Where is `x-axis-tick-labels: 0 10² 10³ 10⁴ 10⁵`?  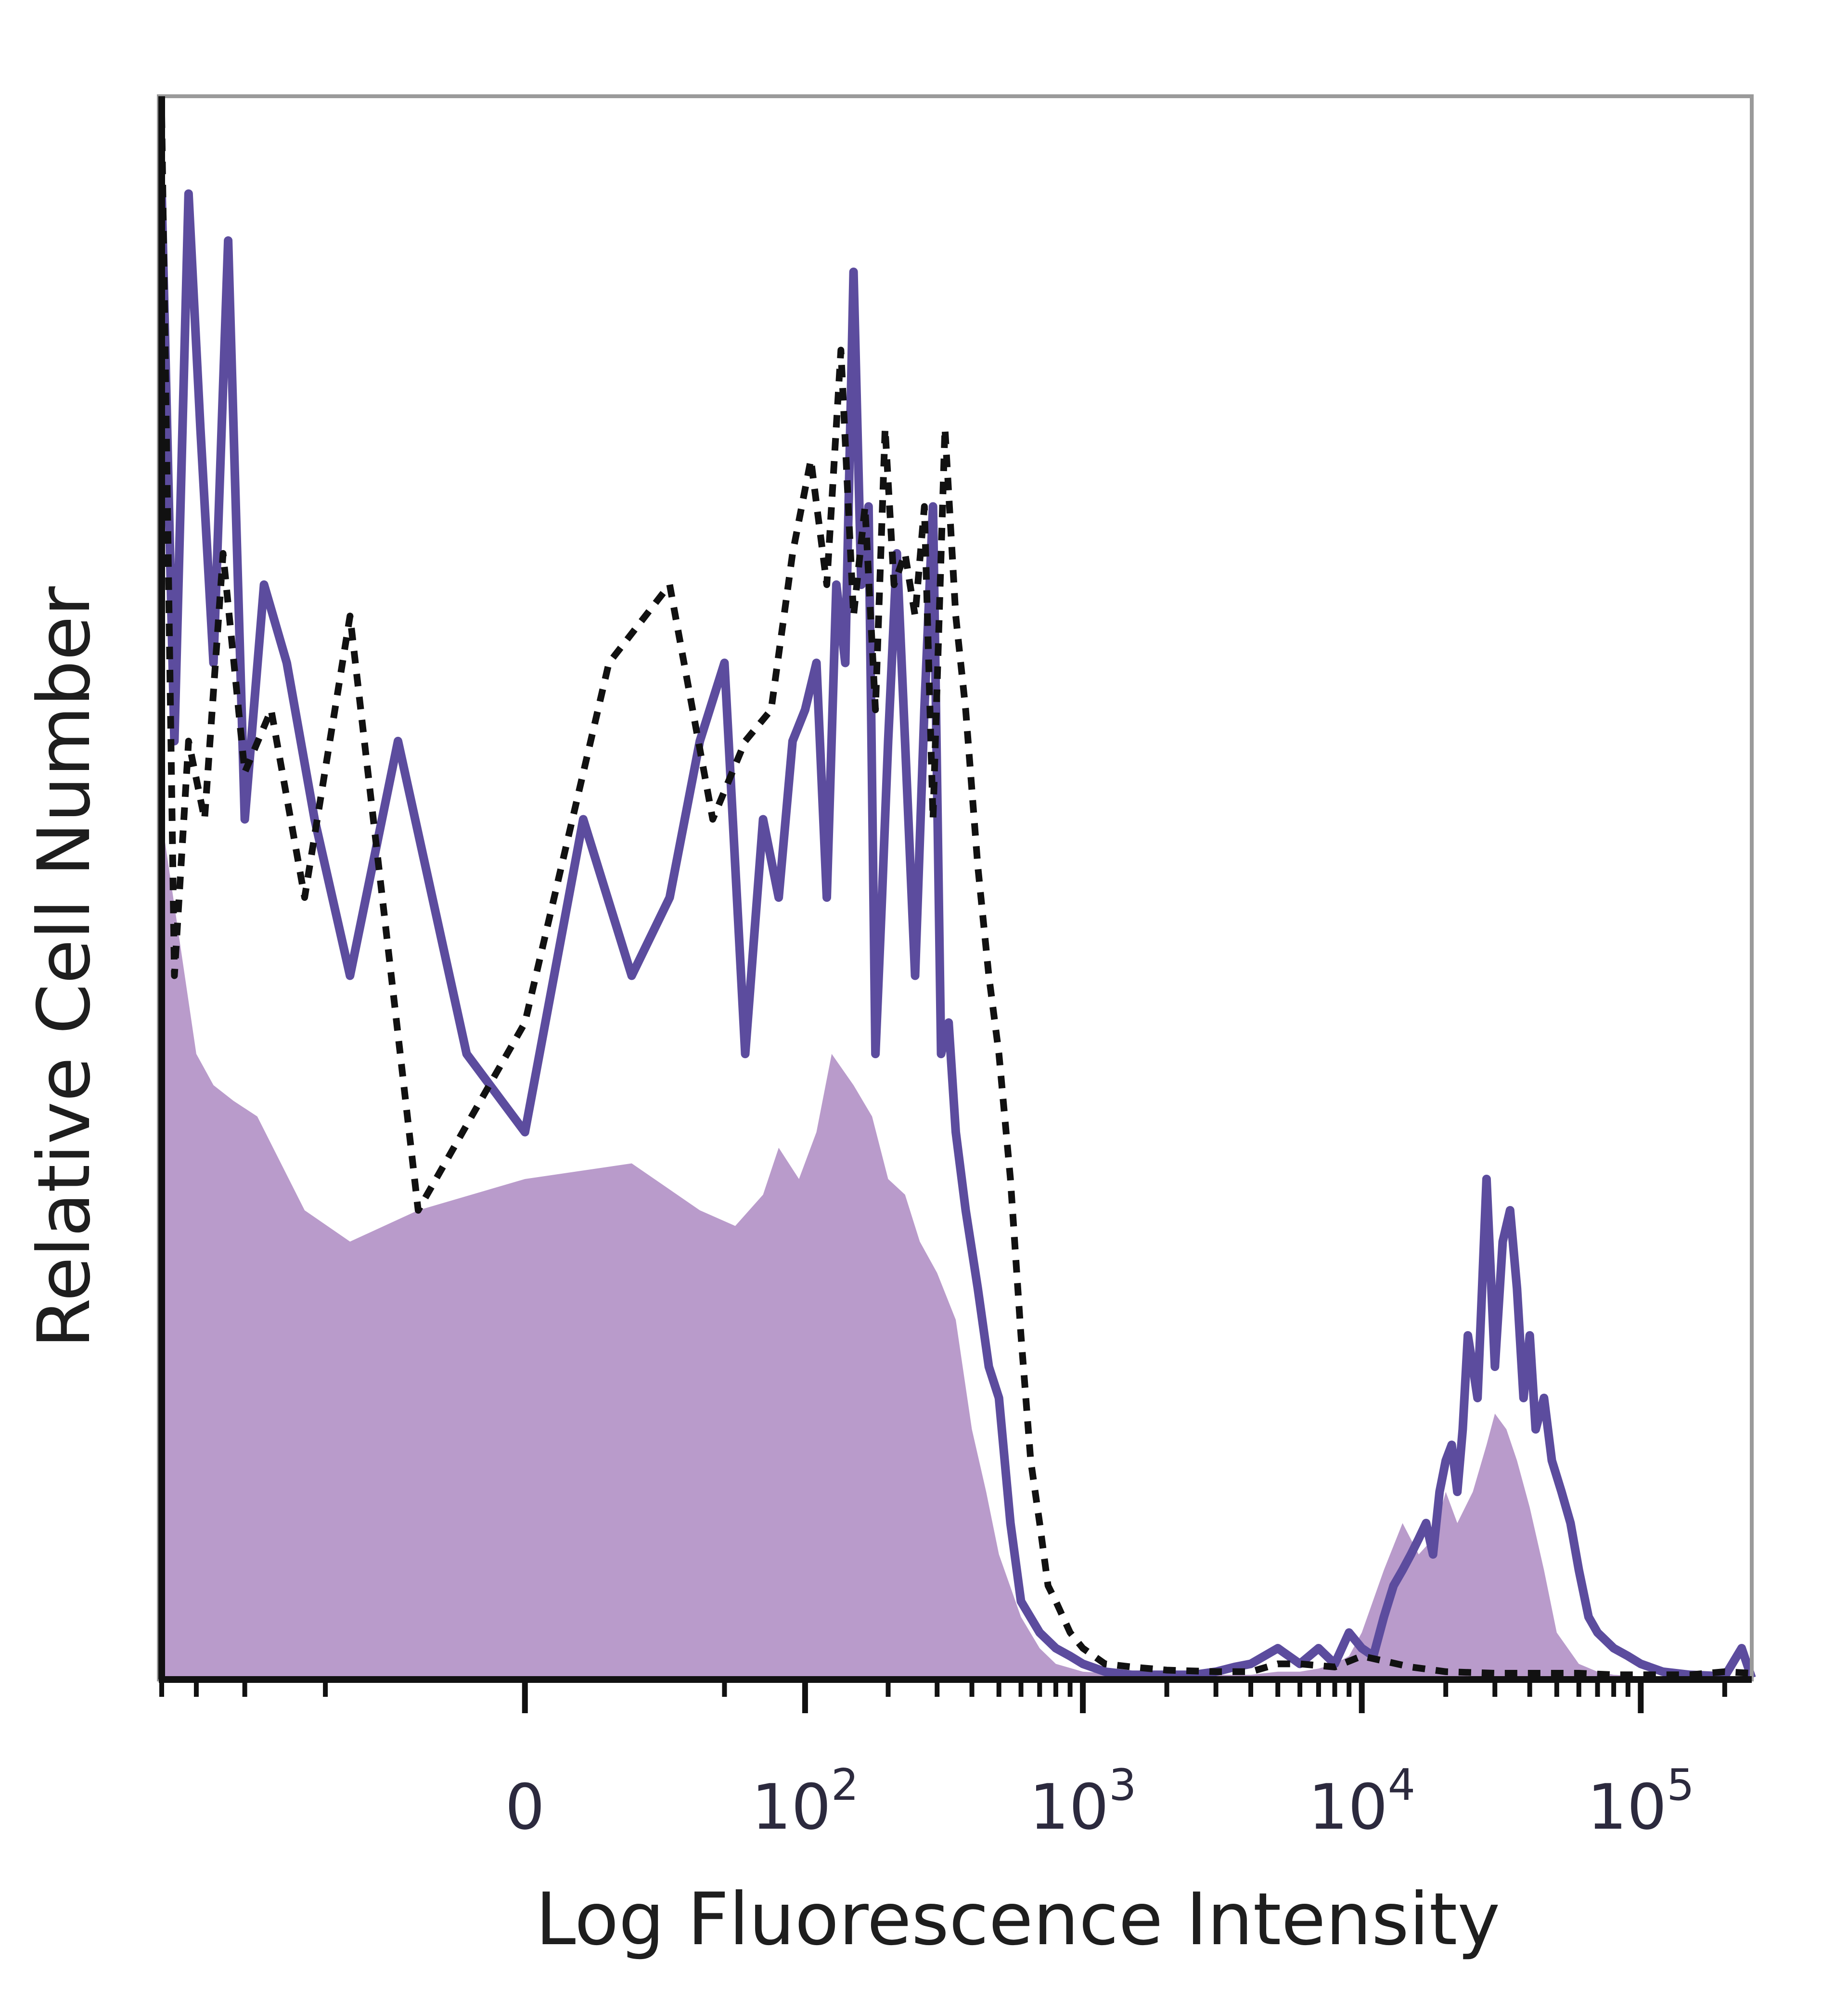 x-axis-tick-labels: 0 10² 10³ 10⁴ 10⁵ is located at coordinates (1099, 1802).